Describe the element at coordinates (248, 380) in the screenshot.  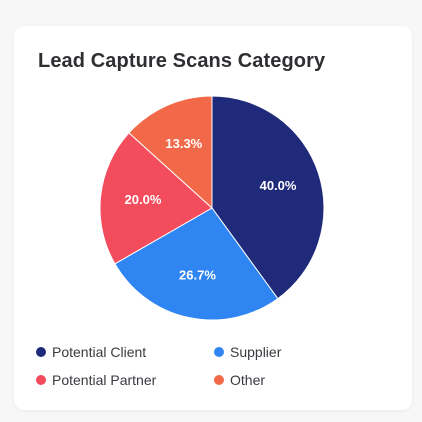
I see `legend-label: Other` at that location.